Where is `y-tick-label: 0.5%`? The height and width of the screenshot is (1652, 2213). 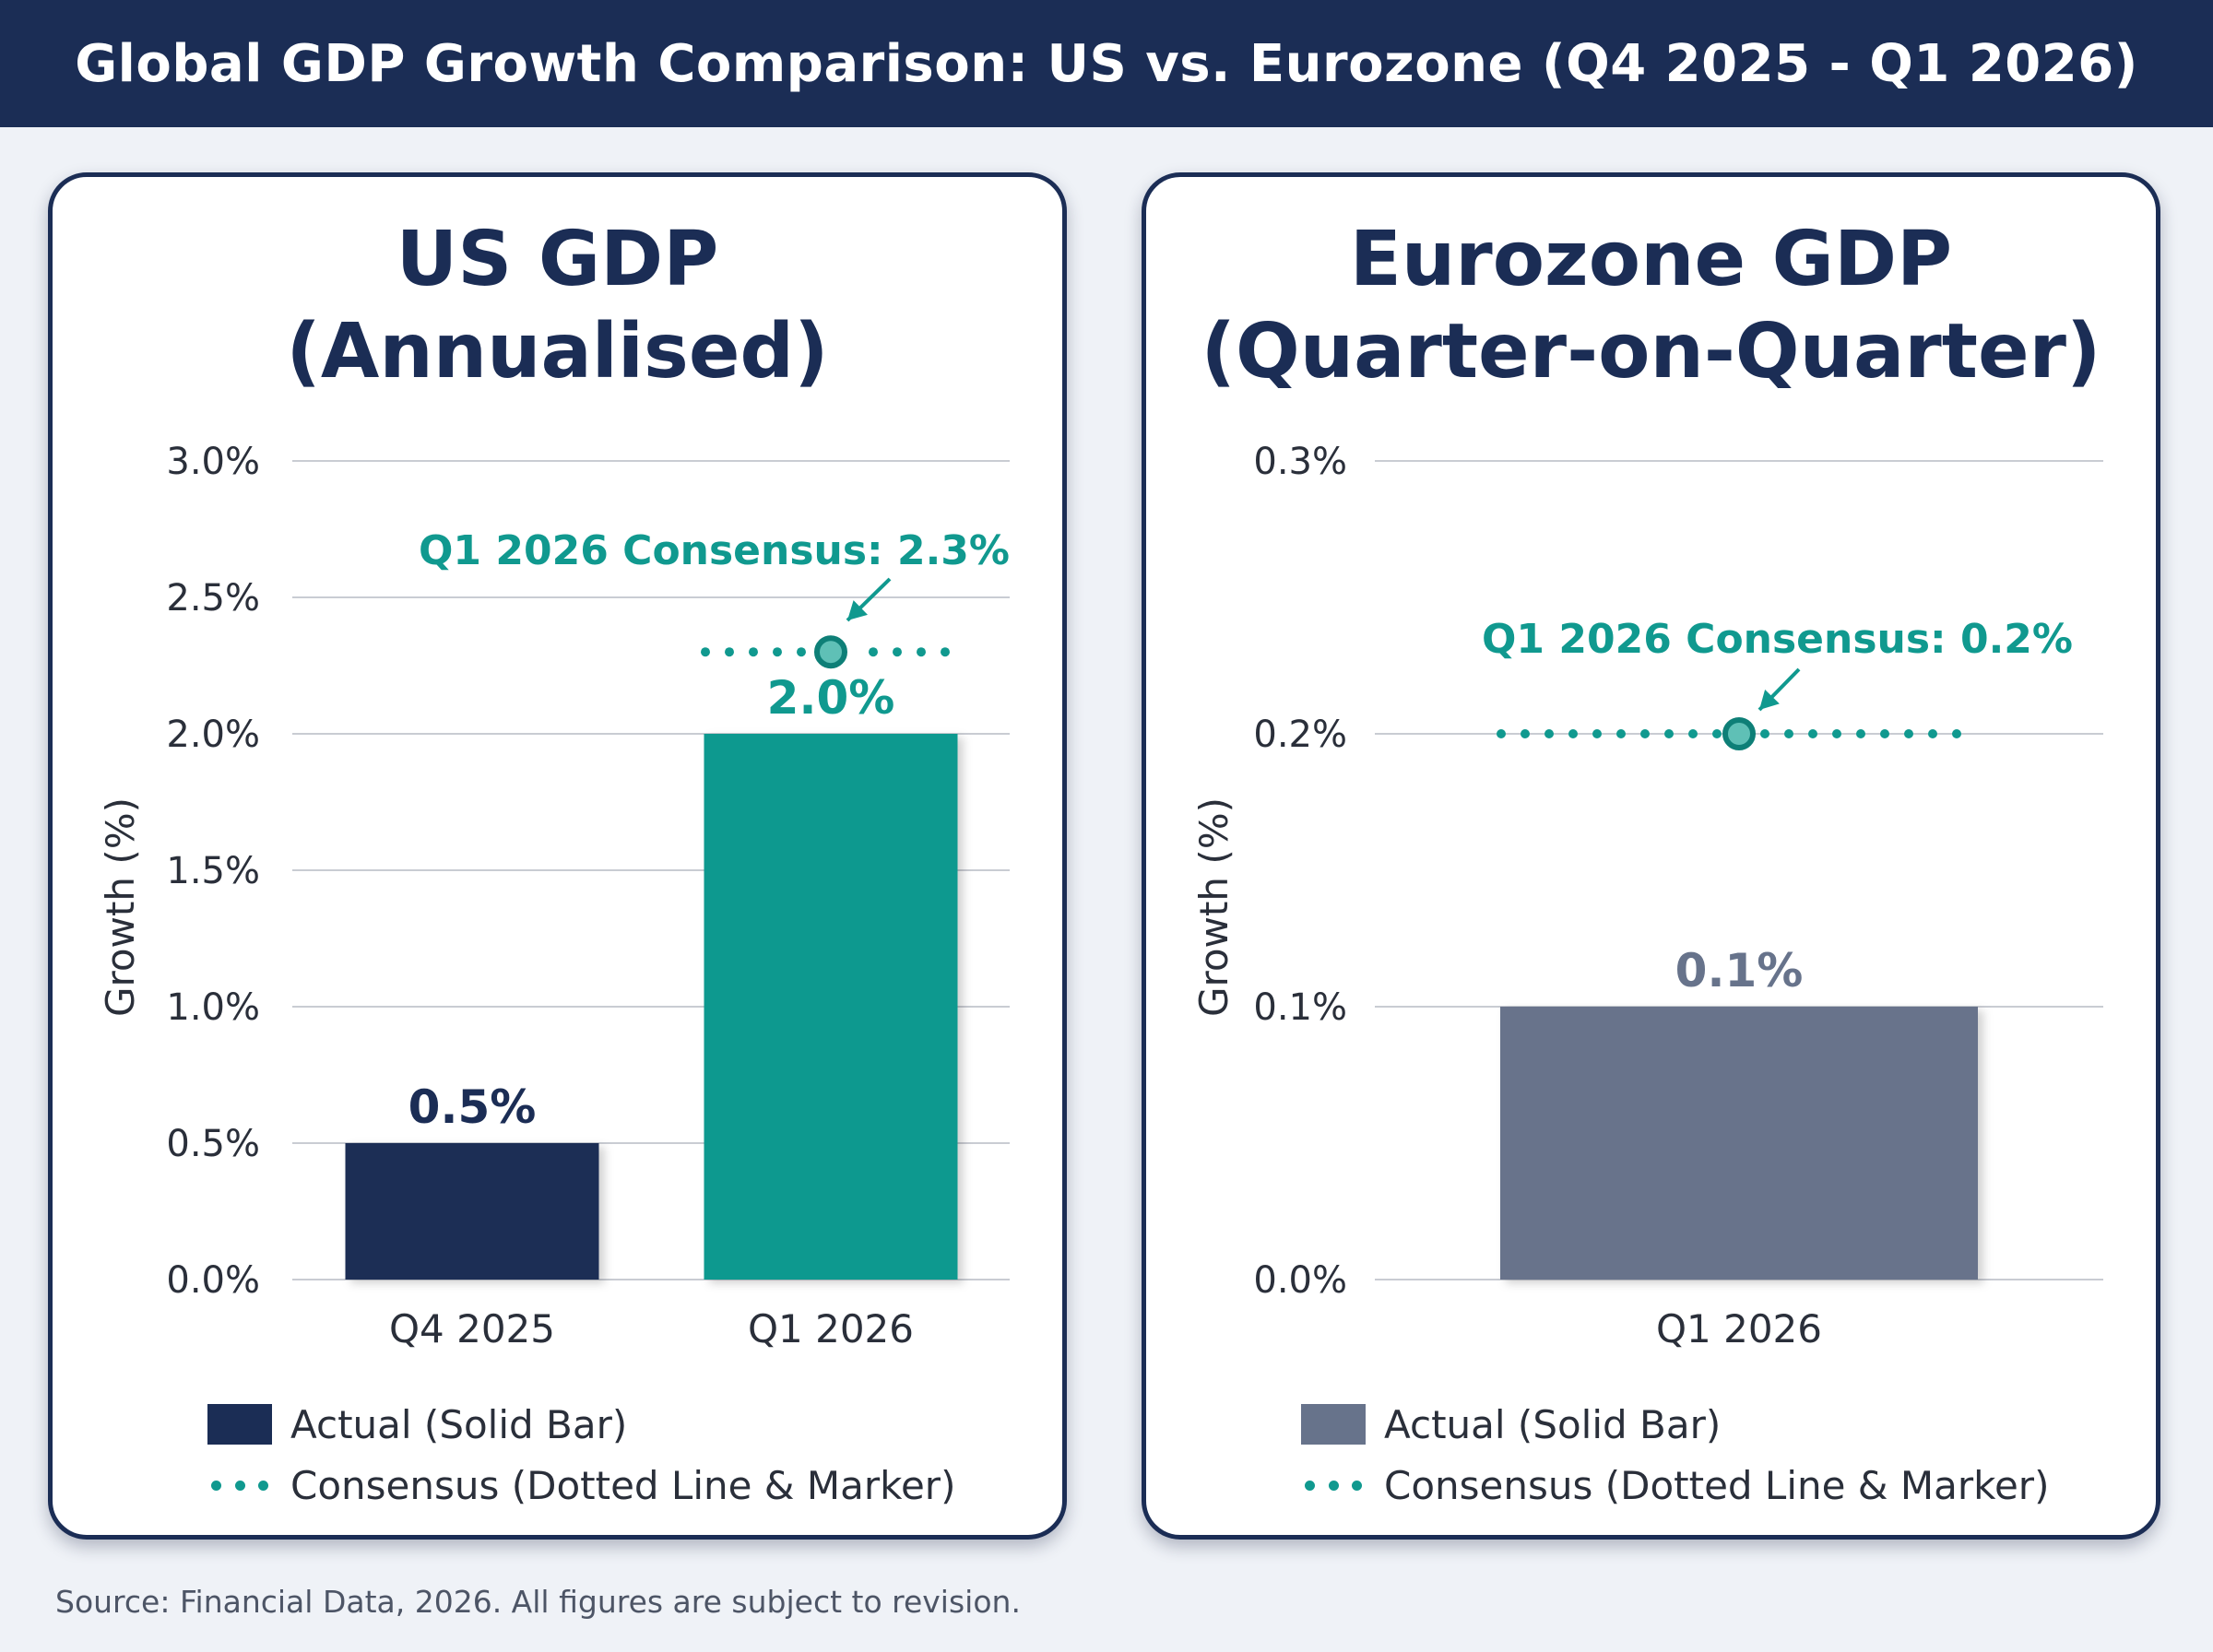
y-tick-label: 0.5% is located at coordinates (213, 1144).